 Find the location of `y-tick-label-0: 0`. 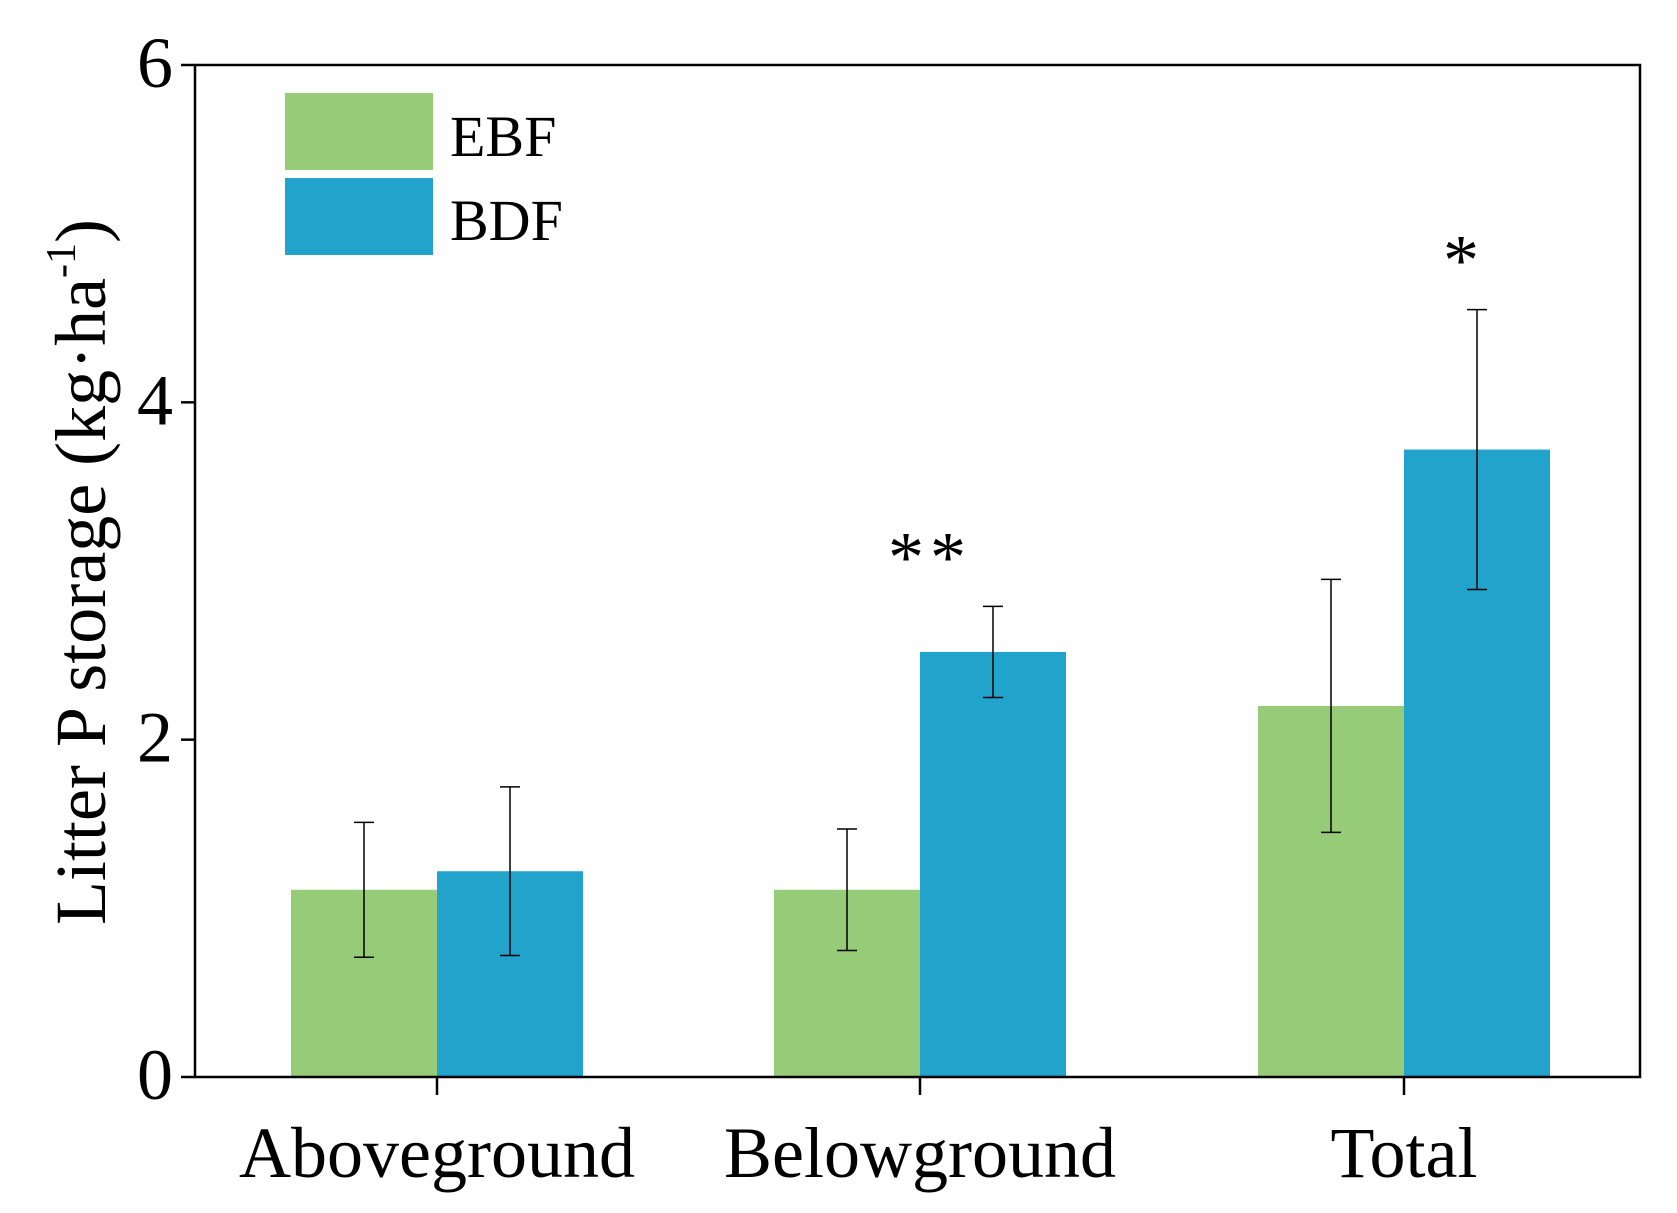

y-tick-label-0: 0 is located at coordinates (155, 1075).